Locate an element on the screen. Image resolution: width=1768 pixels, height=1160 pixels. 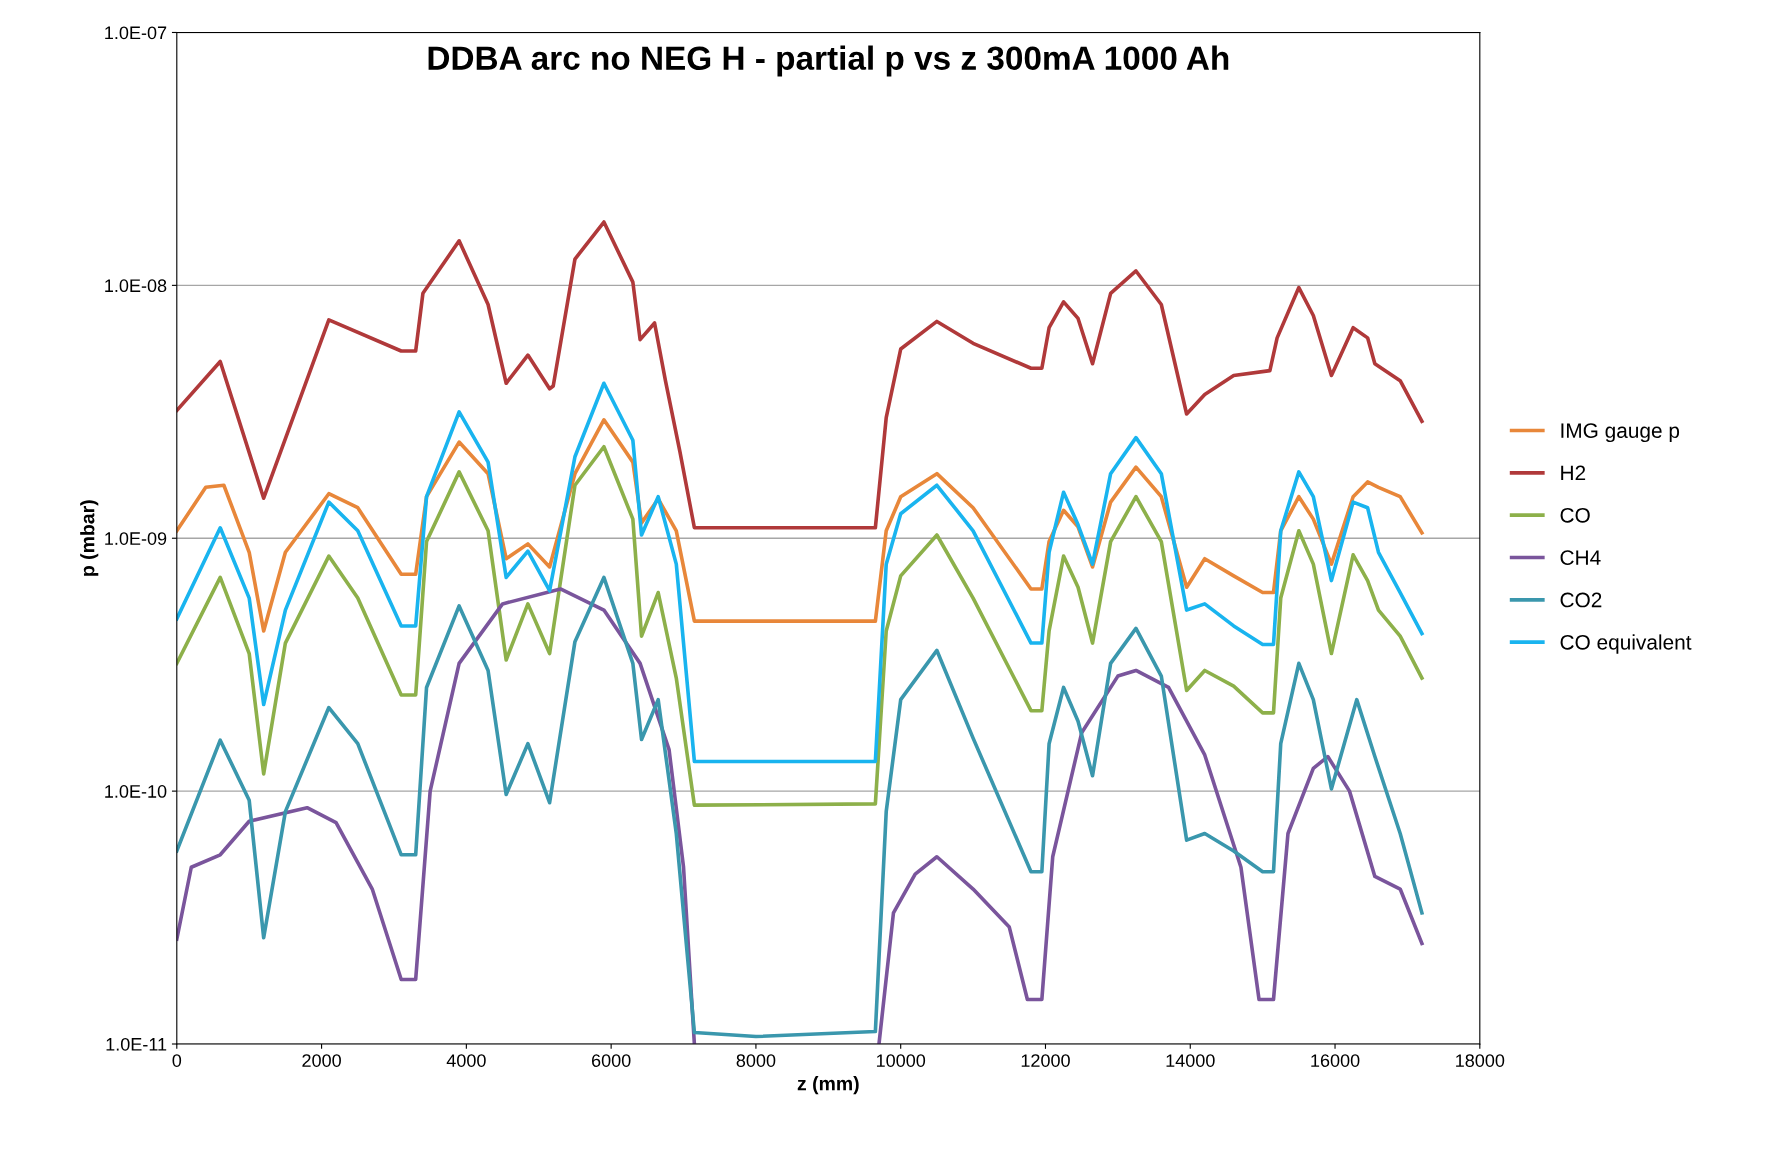
y-tick-label: 1.0E-07 is located at coordinates (136, 33).